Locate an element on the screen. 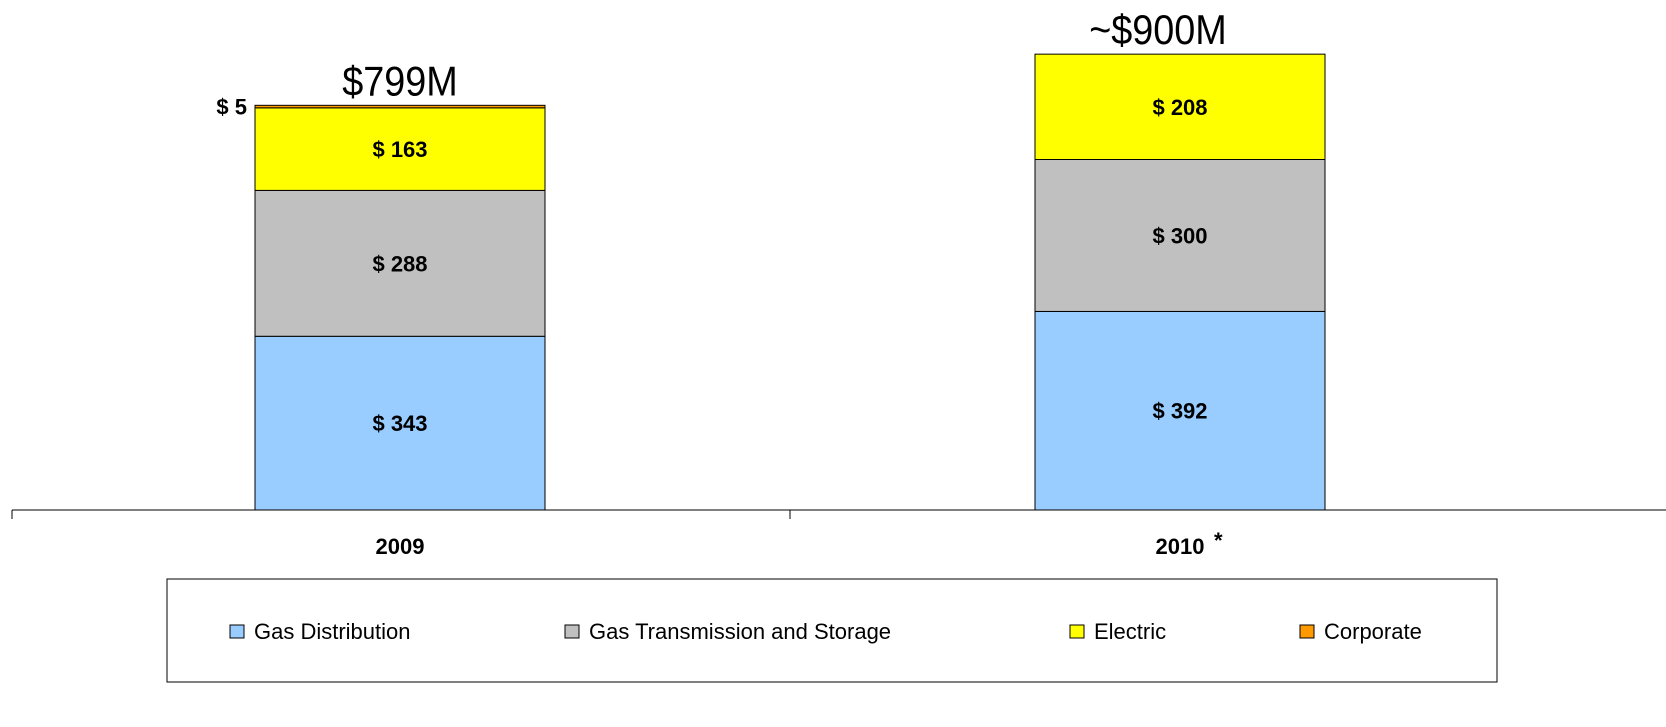 This screenshot has height=727, width=1666. legend-box is located at coordinates (832, 630).